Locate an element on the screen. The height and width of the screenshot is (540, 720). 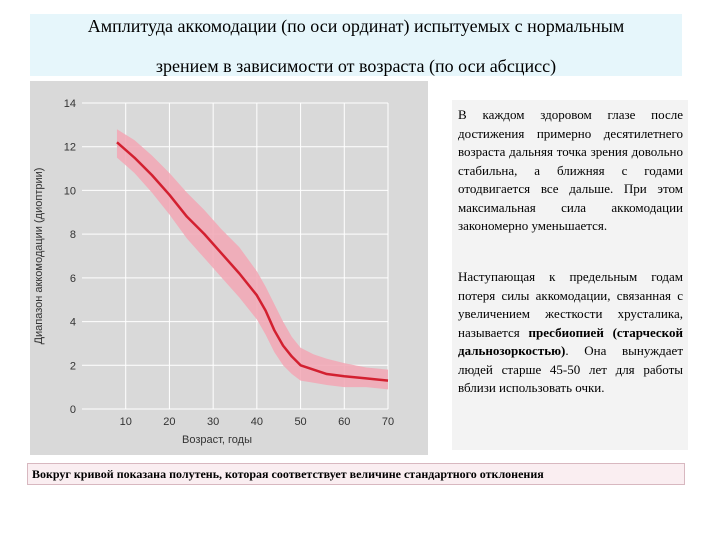
x-tick-label-20: 20 is located at coordinates (169, 422).